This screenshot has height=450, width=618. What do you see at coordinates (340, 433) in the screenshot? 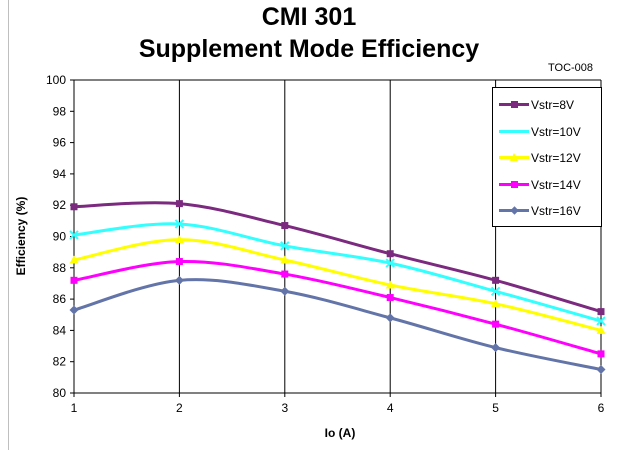
I see `x-axis-label: Io (A)` at bounding box center [340, 433].